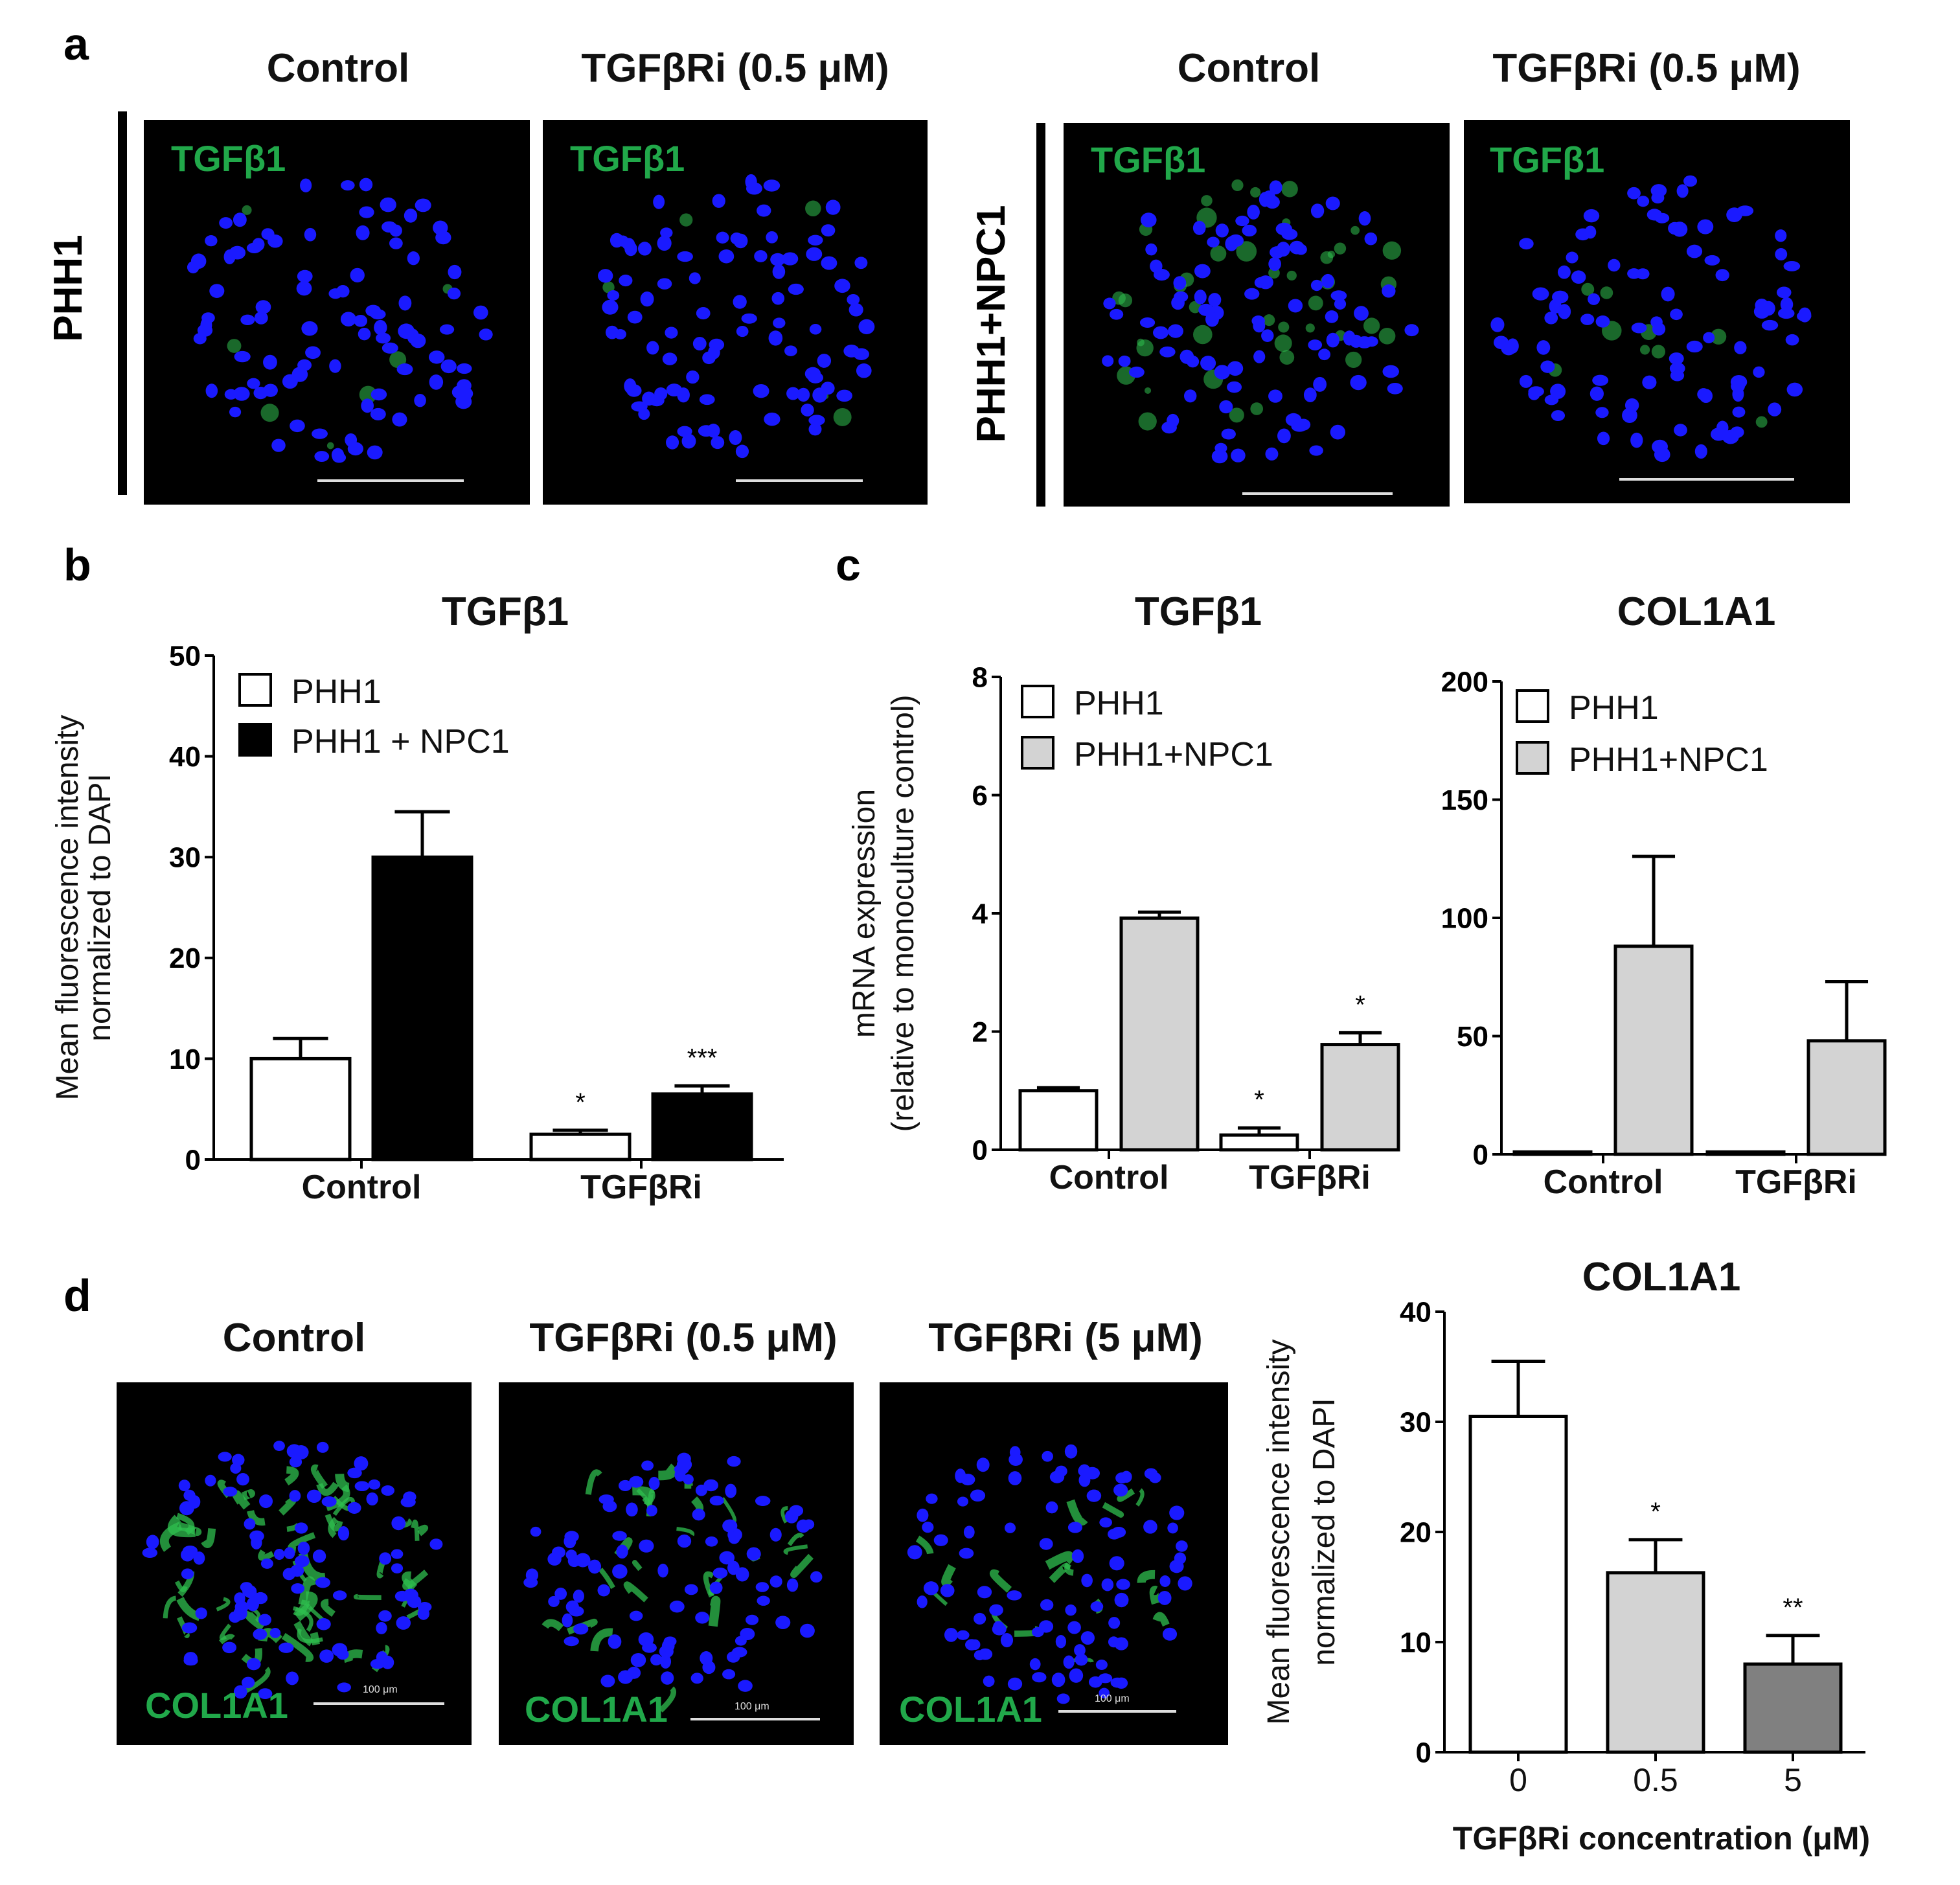 This screenshot has height=1885, width=1960. I want to click on micrograph-phh1-tgfbri, so click(735, 312).